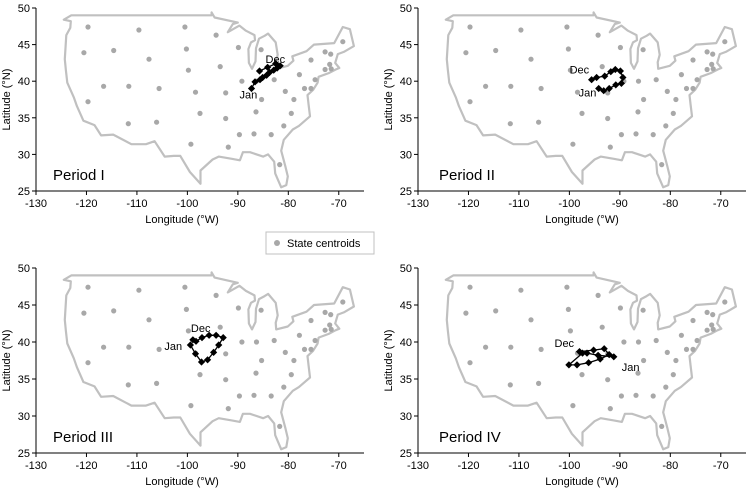 Image resolution: width=750 pixels, height=495 pixels. What do you see at coordinates (187, 466) in the screenshot?
I see `x-tick-label: -100` at bounding box center [187, 466].